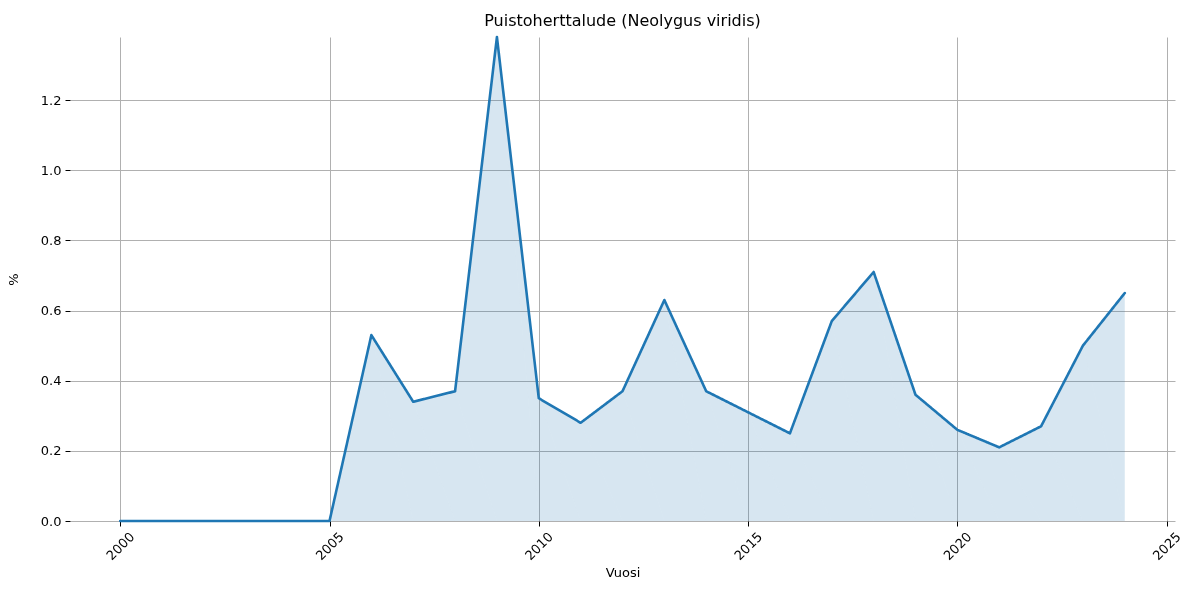 The width and height of the screenshot is (1200, 600). I want to click on y-tick-label: 1.2, so click(51, 100).